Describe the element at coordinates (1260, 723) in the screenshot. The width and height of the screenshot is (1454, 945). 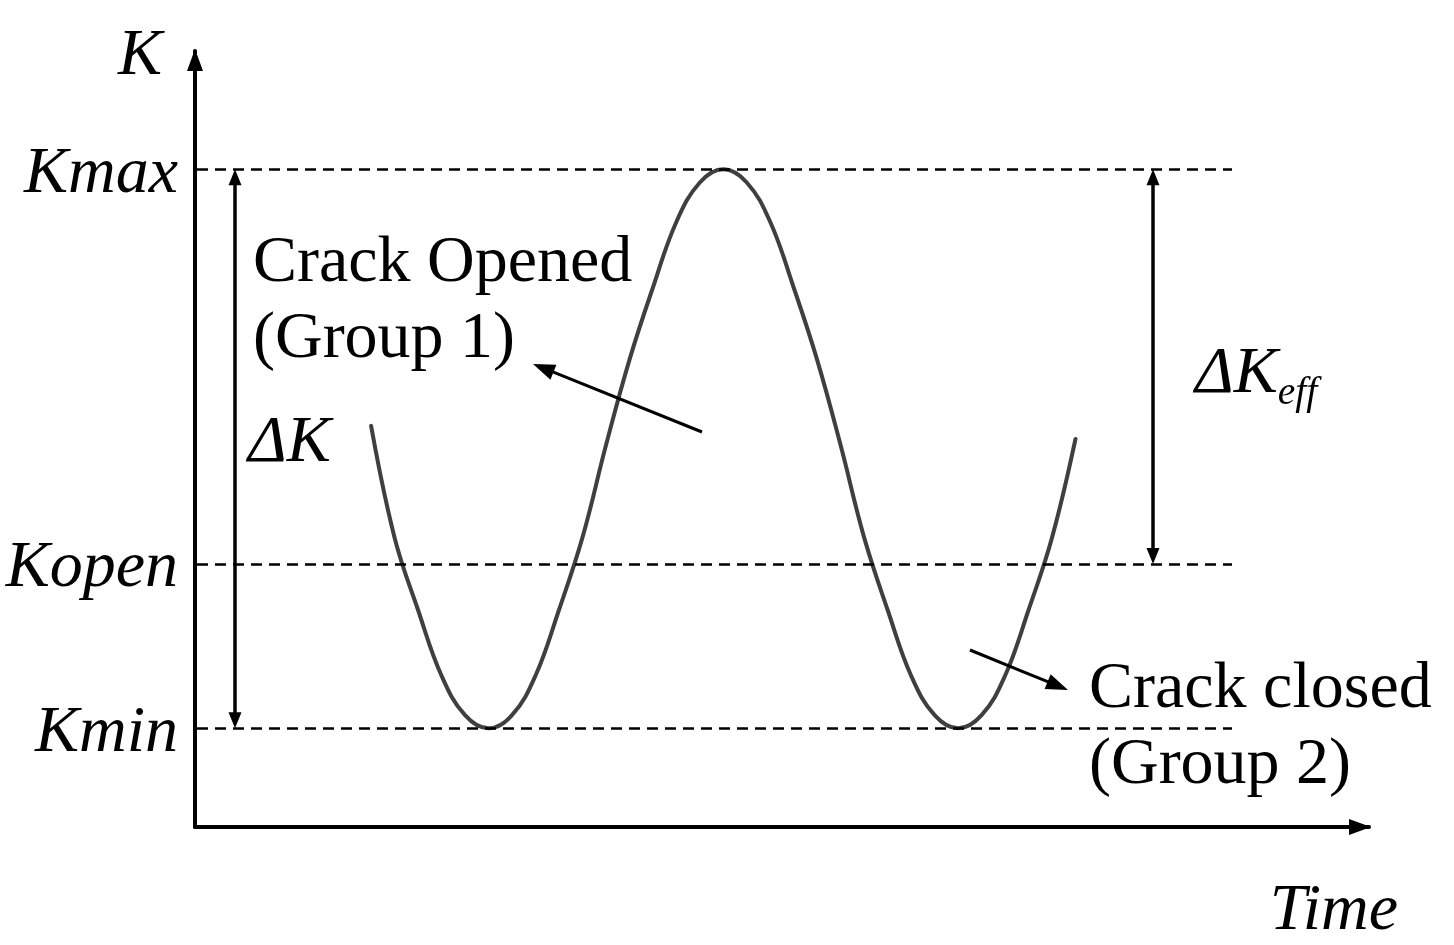
I see `annotation: Crack closed (Group 2)` at that location.